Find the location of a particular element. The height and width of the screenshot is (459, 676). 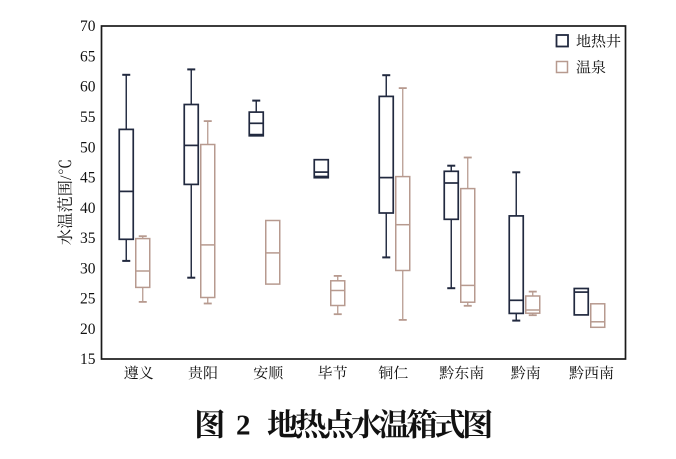

svg-text: 70 is located at coordinates (88, 26).